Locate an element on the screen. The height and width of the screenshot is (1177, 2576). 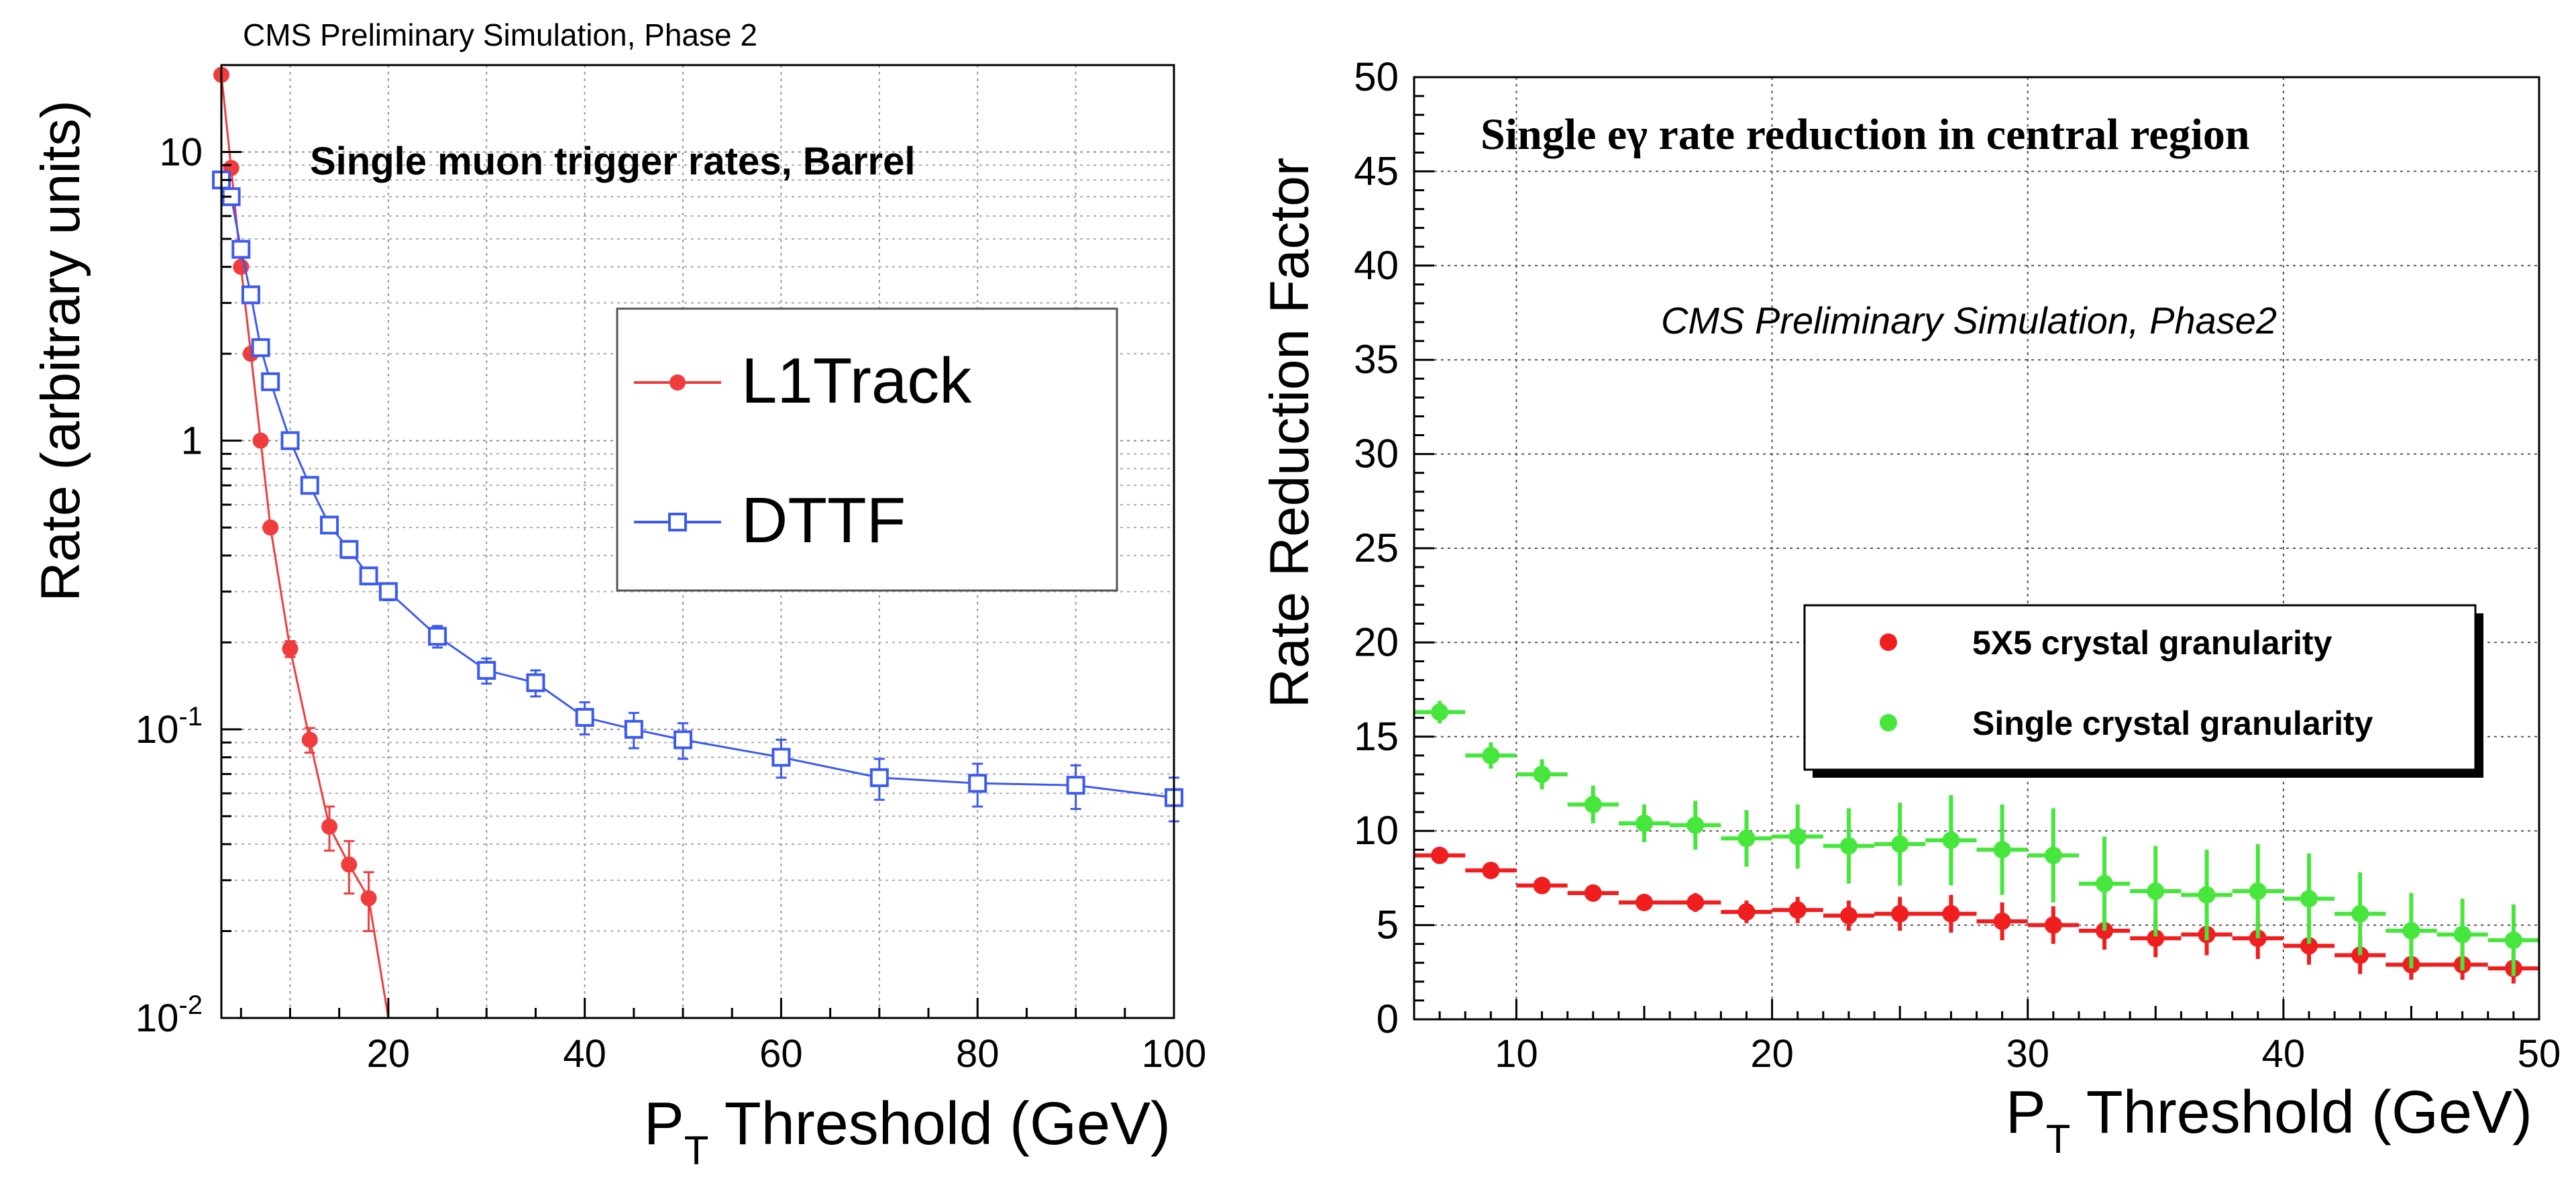
chart-title: Single muon trigger rates, Barrel is located at coordinates (612, 161).